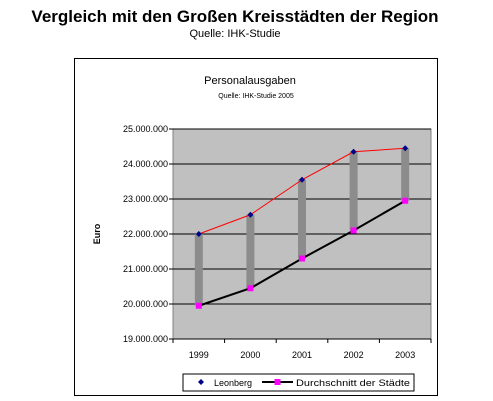 Image resolution: width=493 pixels, height=401 pixels. What do you see at coordinates (250, 81) in the screenshot?
I see `chart-title: Personalausgaben` at bounding box center [250, 81].